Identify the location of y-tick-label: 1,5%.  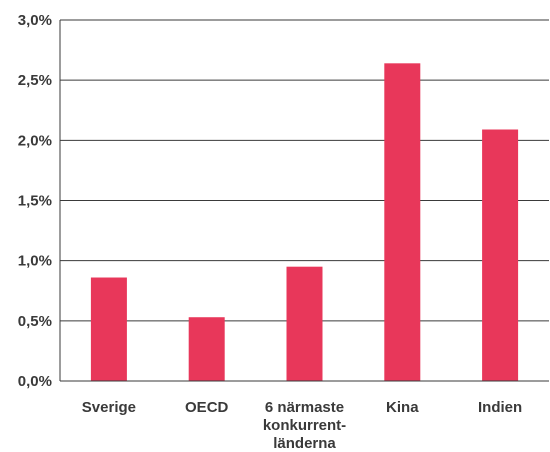
(35, 201).